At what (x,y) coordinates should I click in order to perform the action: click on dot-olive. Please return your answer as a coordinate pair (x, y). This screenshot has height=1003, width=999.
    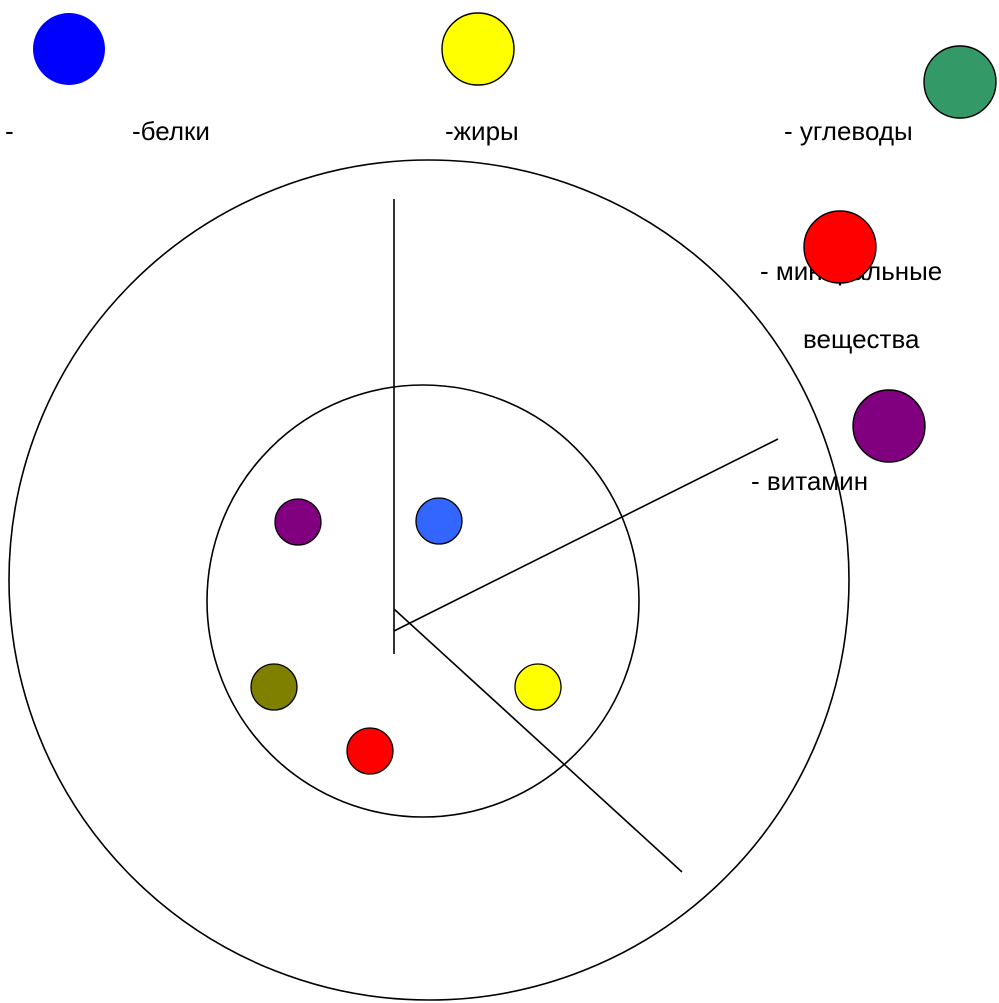
    Looking at the image, I should click on (274, 687).